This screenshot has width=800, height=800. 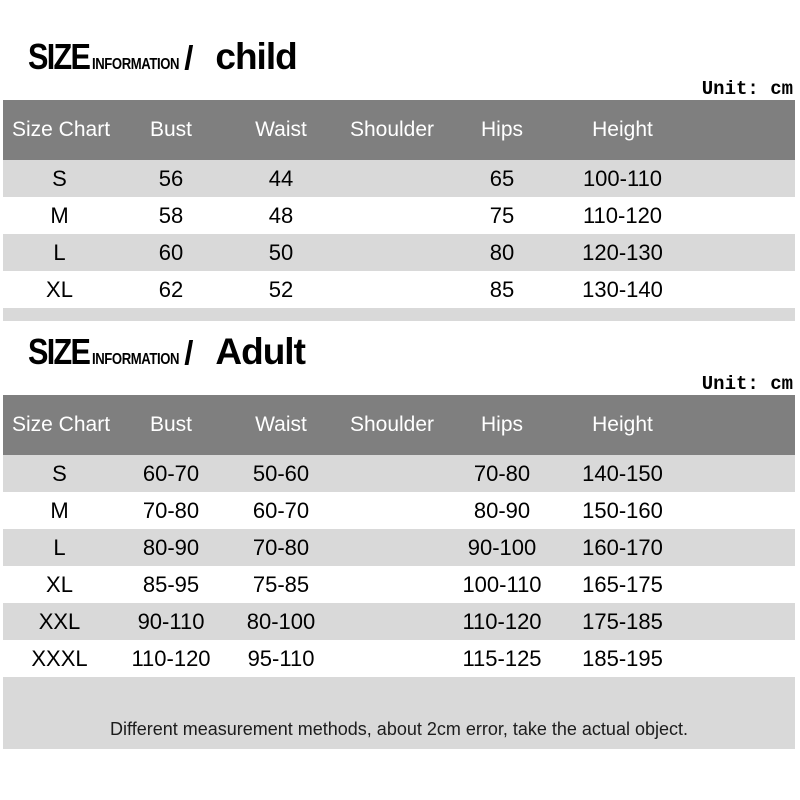 What do you see at coordinates (281, 473) in the screenshot?
I see `table-cell: 50-60` at bounding box center [281, 473].